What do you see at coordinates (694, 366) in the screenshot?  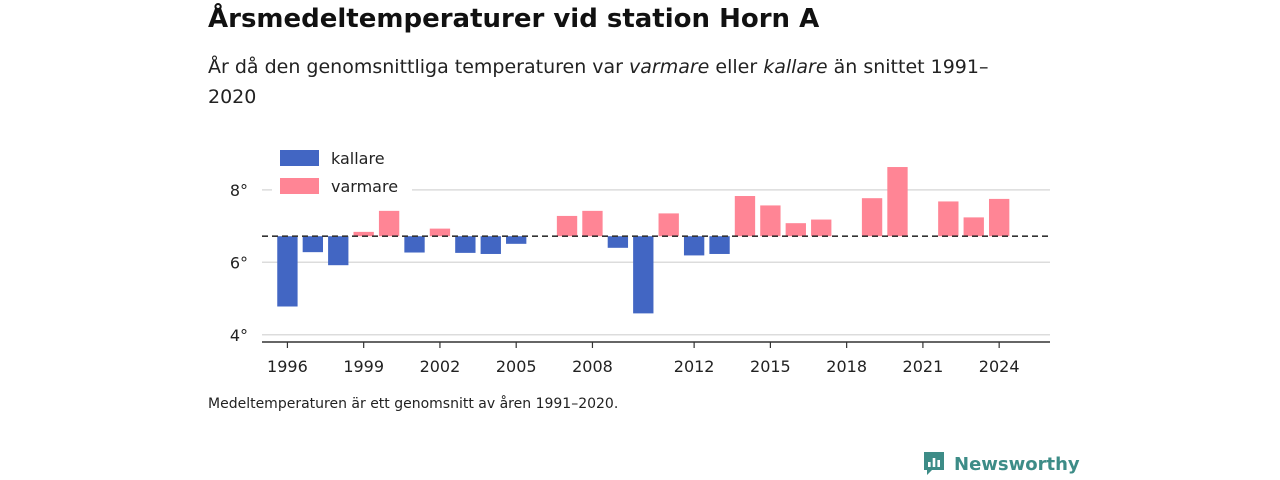 I see `x-tick-label: 2012` at bounding box center [694, 366].